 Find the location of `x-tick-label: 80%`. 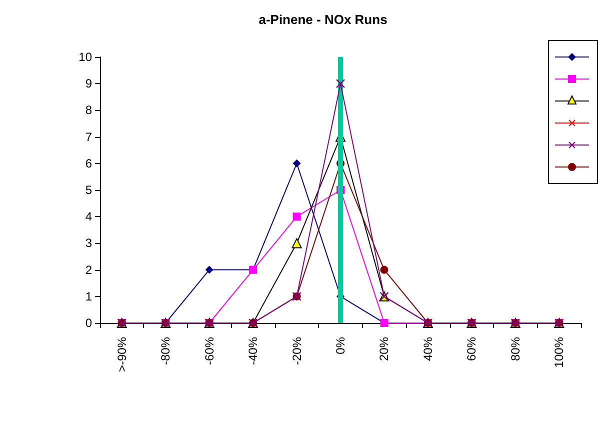

x-tick-label: 80% is located at coordinates (515, 349).